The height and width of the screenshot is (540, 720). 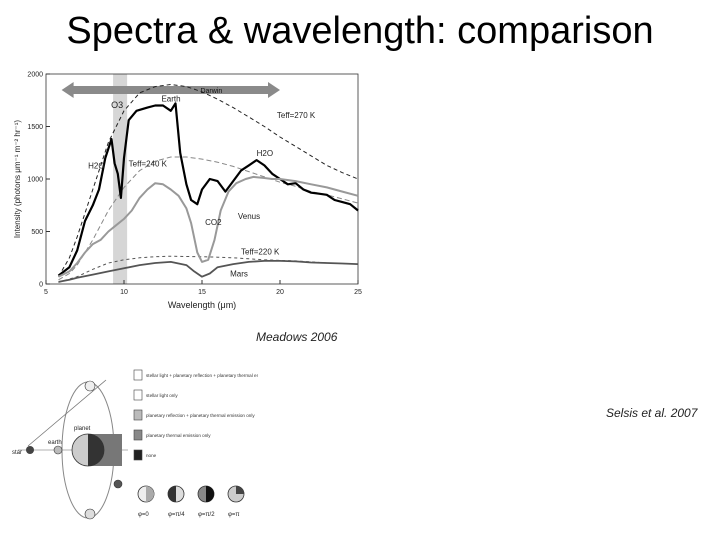 I want to click on phase-disc-2-shade, so click(x=172, y=494).